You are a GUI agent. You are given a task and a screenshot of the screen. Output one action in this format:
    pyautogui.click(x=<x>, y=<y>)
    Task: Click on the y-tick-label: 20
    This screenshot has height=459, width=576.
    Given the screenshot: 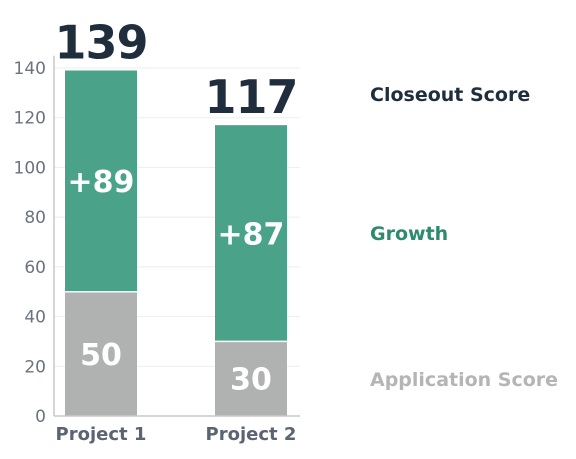 What is the action you would take?
    pyautogui.click(x=35, y=367)
    